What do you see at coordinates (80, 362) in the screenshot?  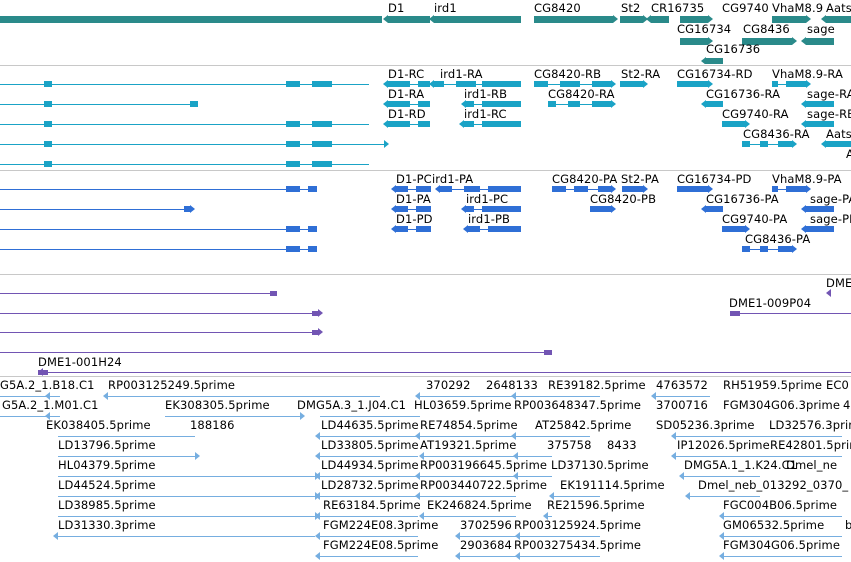 I see `feature-label-dme1-001h24: DME1-001H24` at bounding box center [80, 362].